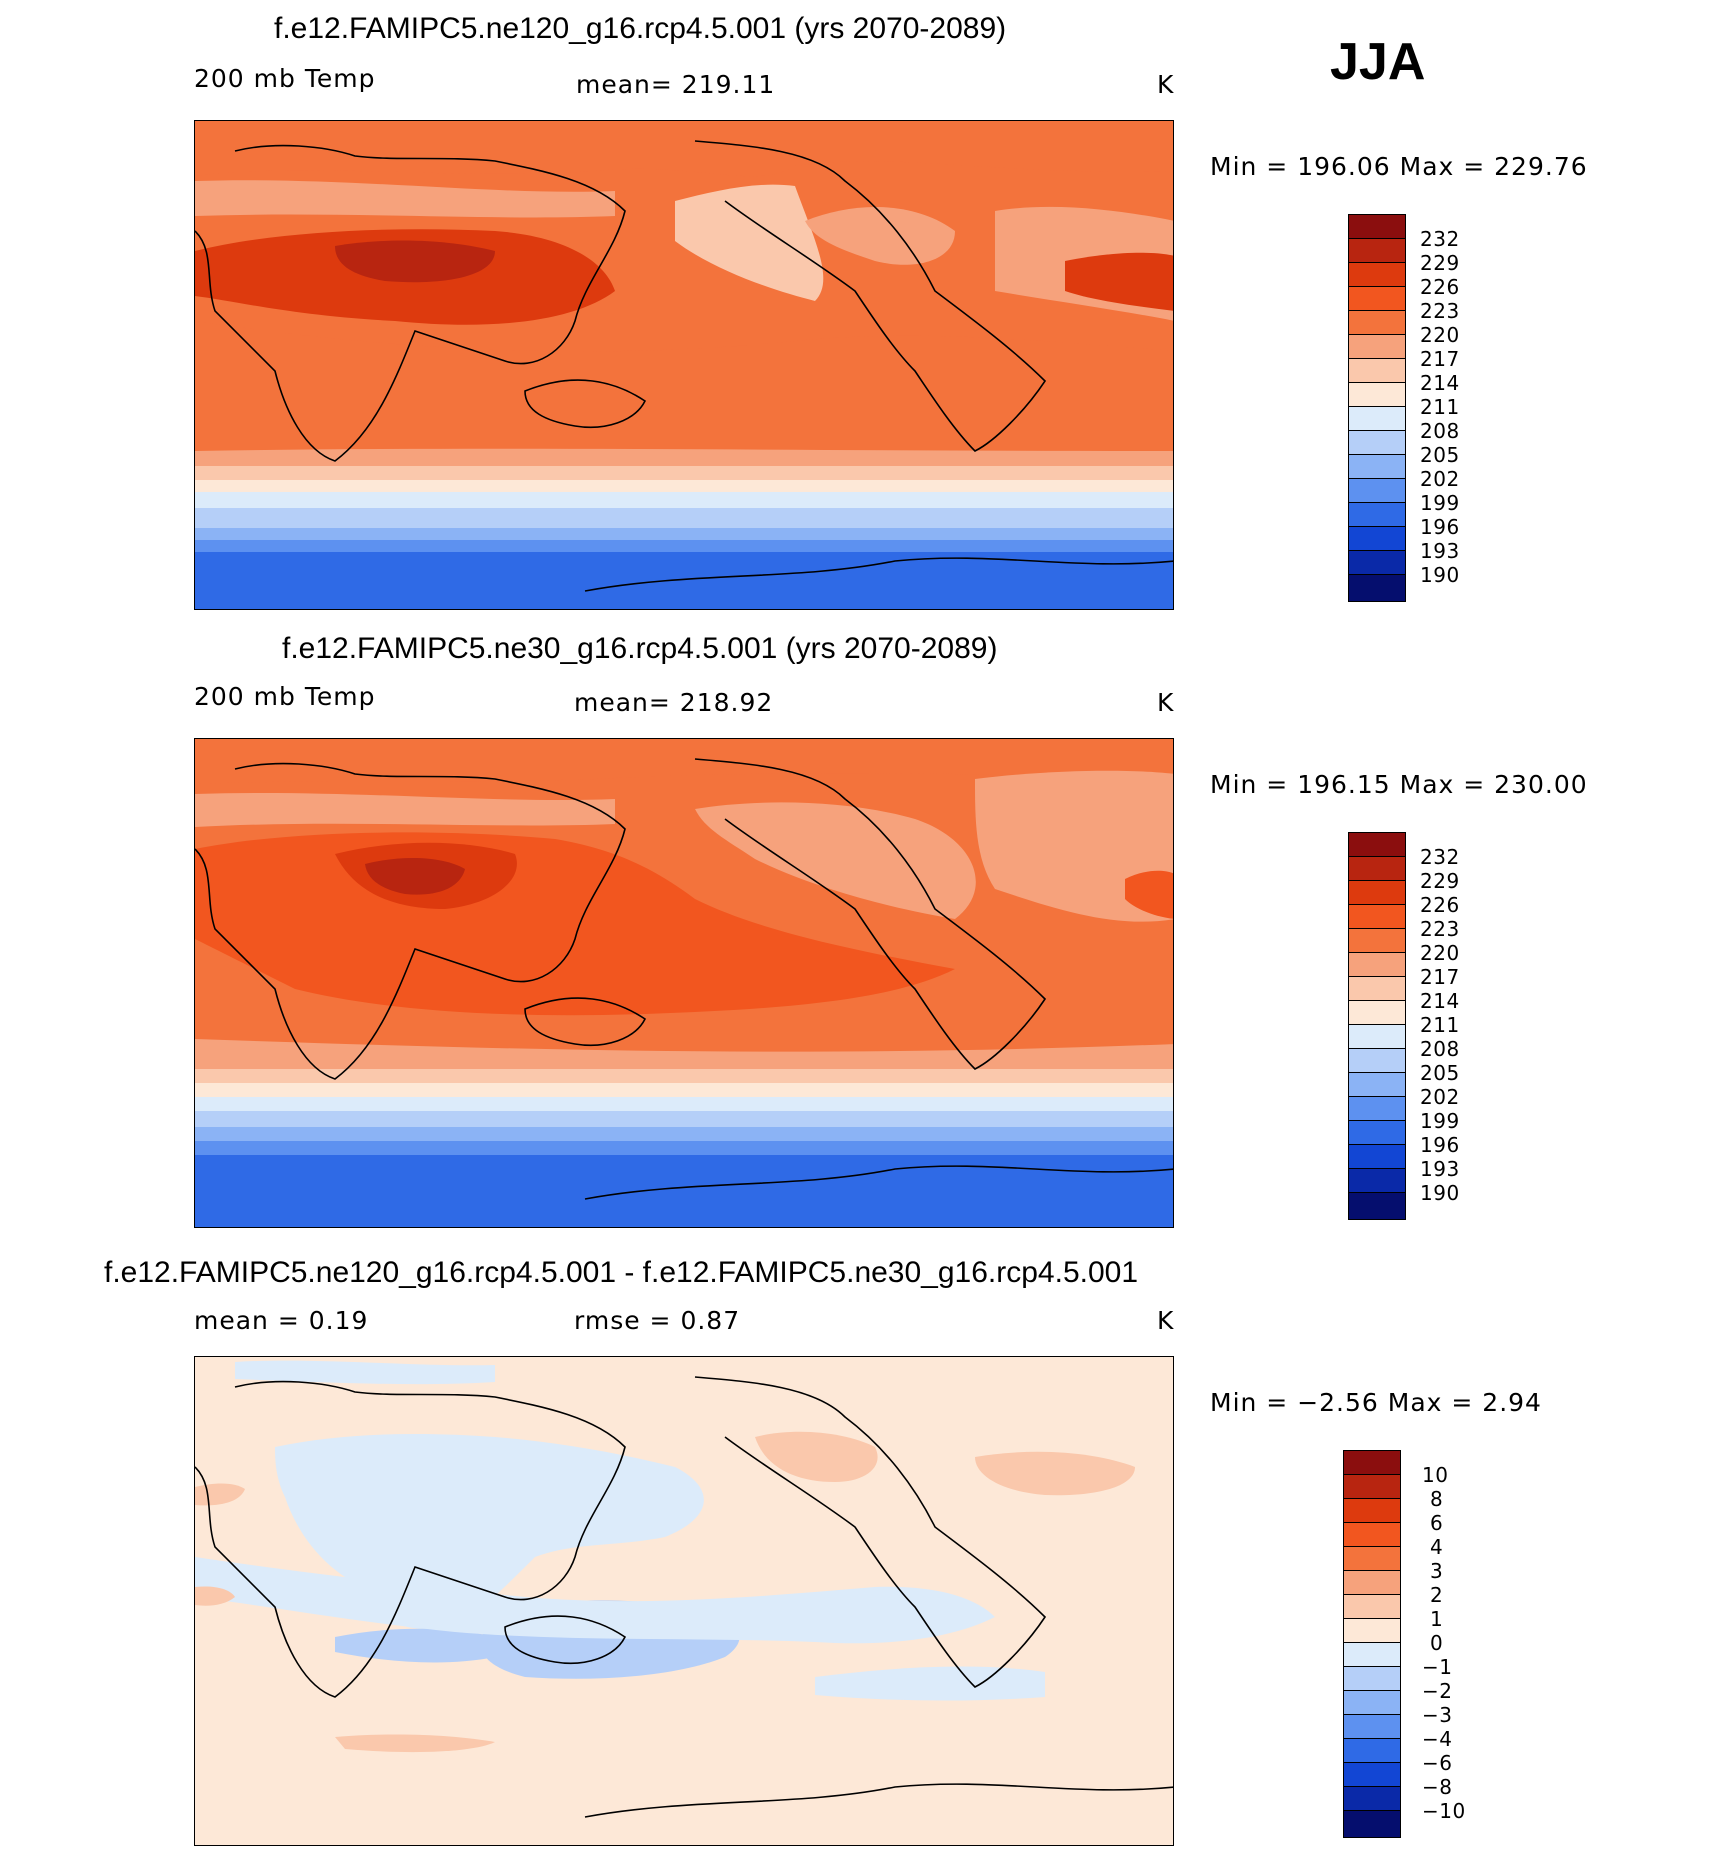  What do you see at coordinates (1440, 1001) in the screenshot?
I see `panel2-cbar-label: 214` at bounding box center [1440, 1001].